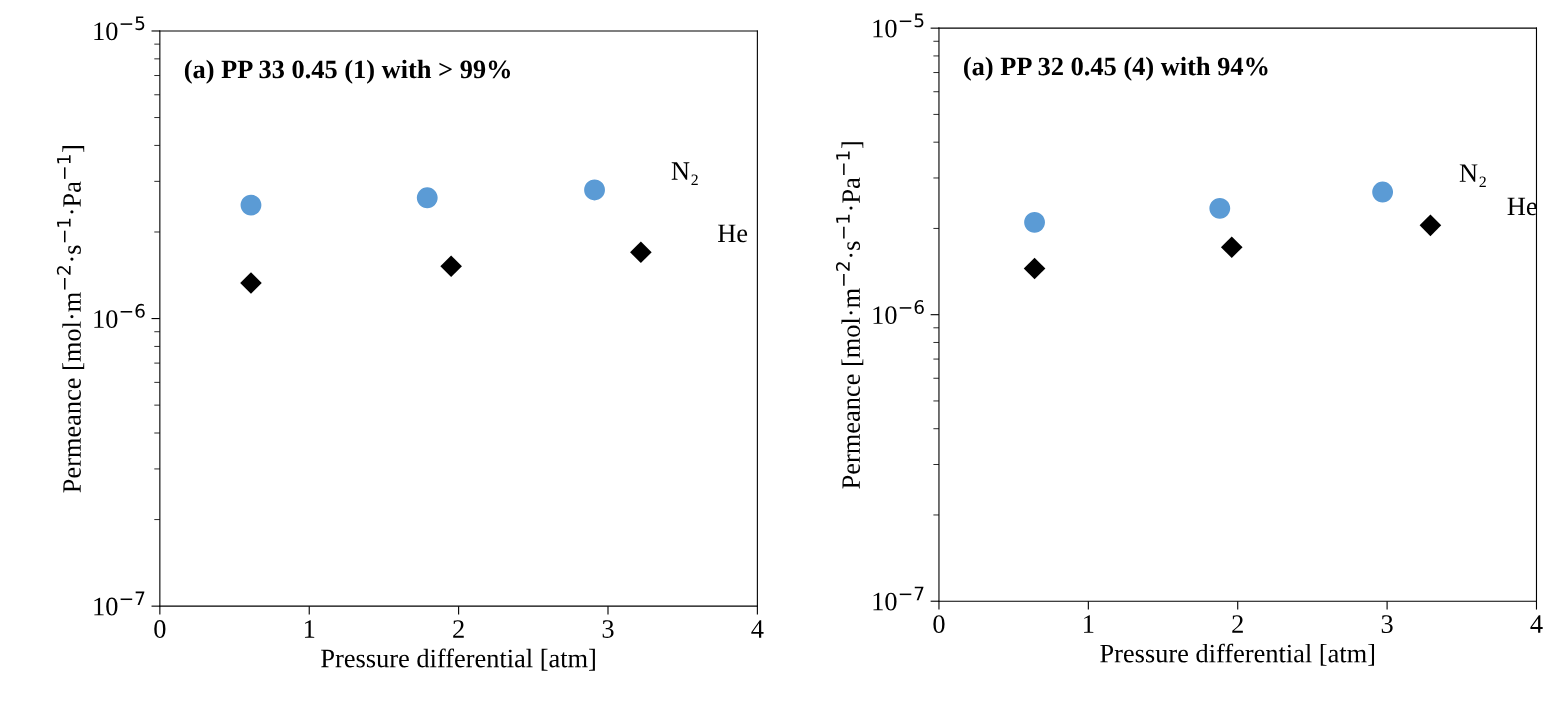 The image size is (1552, 704). Describe the element at coordinates (347, 71) in the screenshot. I see `text: (a) PP 33 0.45 (1) with > 99%` at that location.